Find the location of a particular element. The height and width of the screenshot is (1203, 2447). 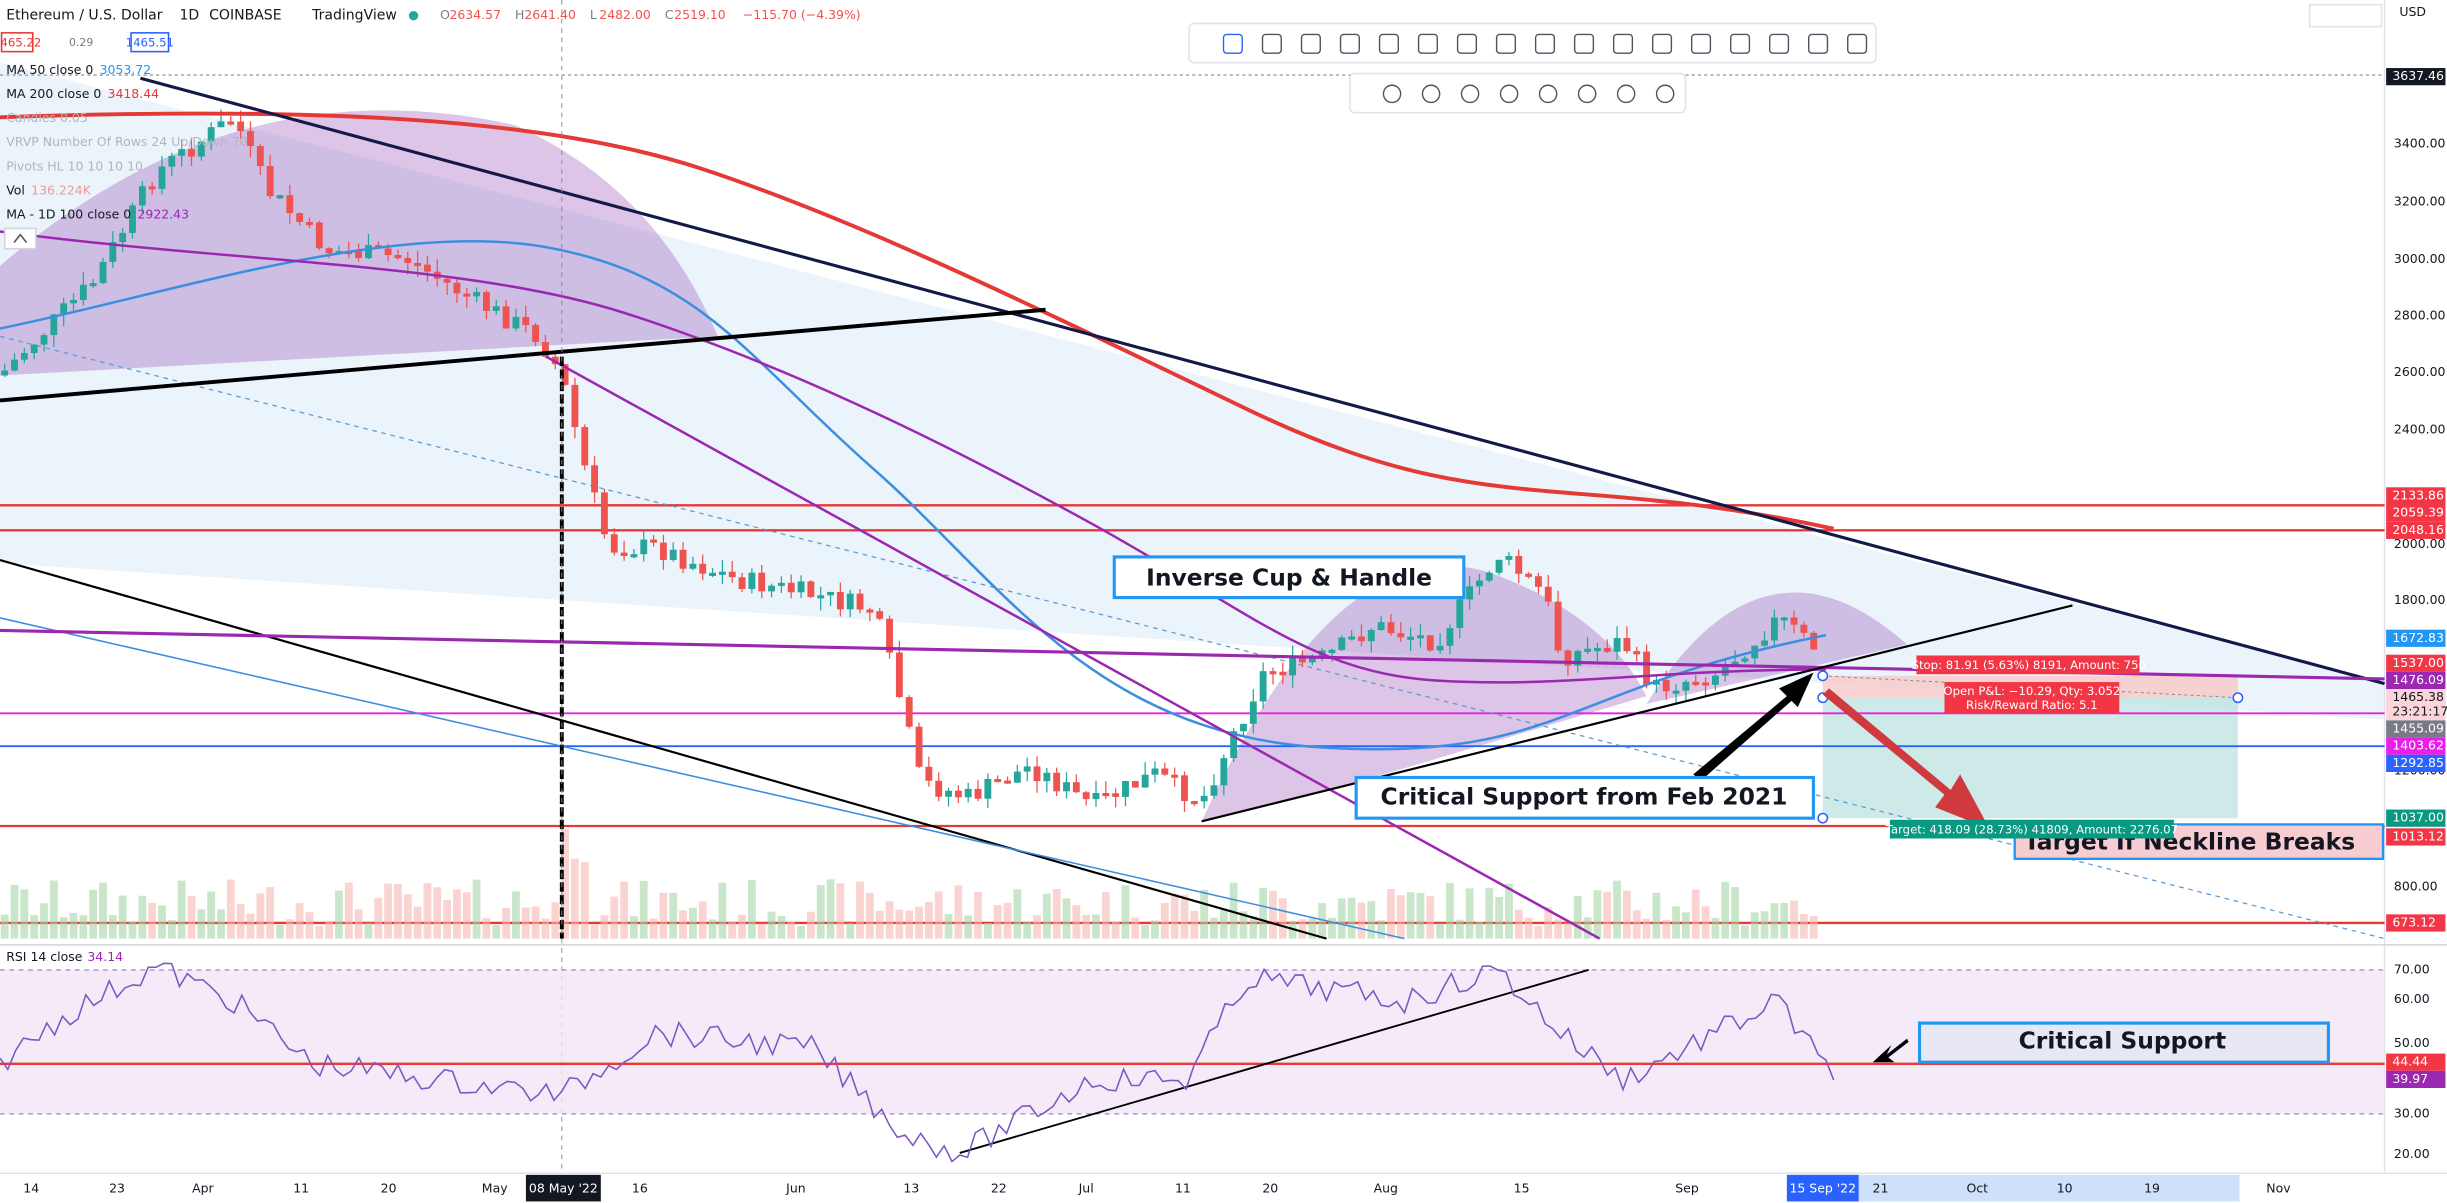

pnl-label is located at coordinates (2032, 698).